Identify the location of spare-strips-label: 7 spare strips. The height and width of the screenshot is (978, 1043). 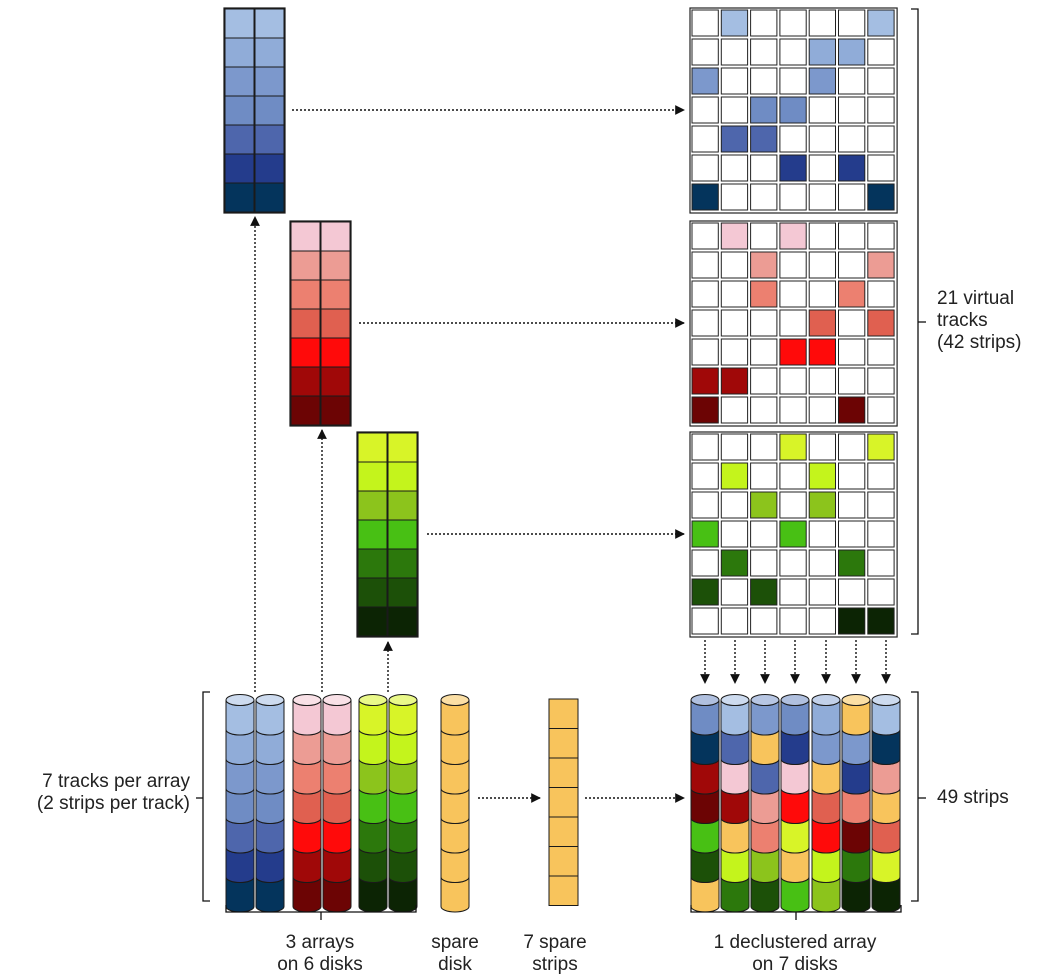
(555, 954).